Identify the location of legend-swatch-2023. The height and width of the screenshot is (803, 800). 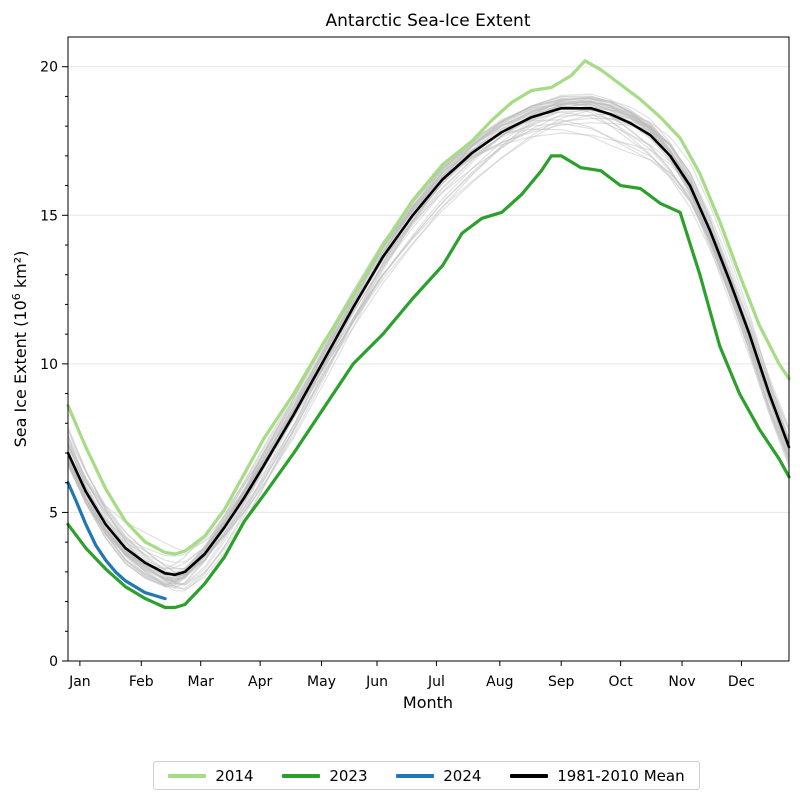
(301, 775).